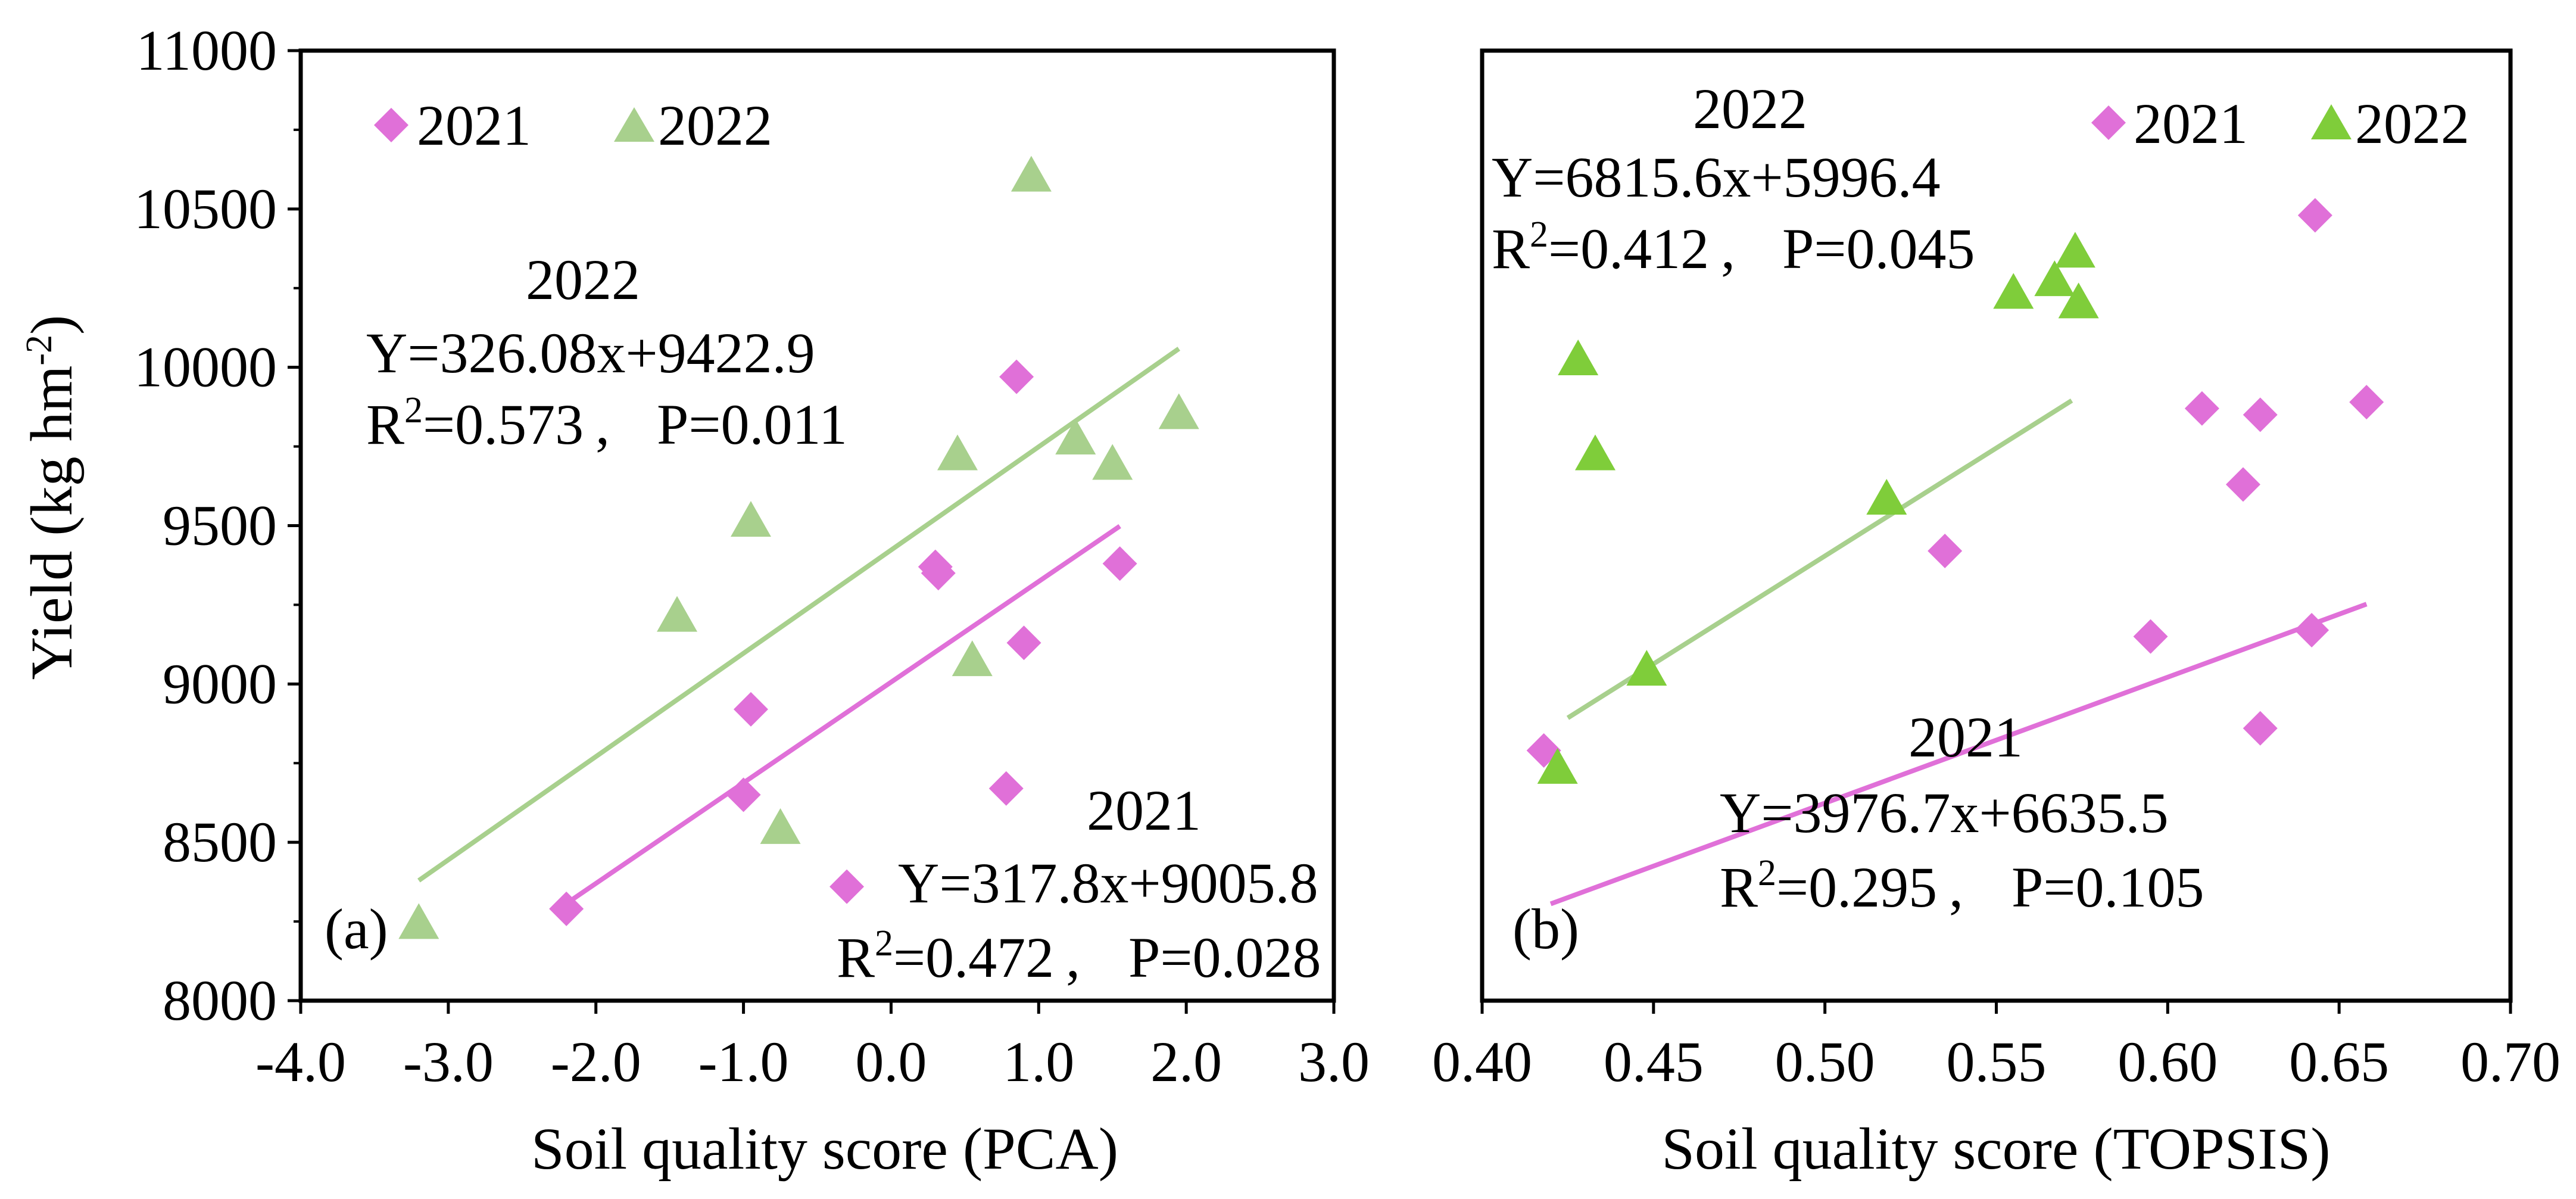  What do you see at coordinates (2339, 1062) in the screenshot?
I see `x-tick-label: 0.65` at bounding box center [2339, 1062].